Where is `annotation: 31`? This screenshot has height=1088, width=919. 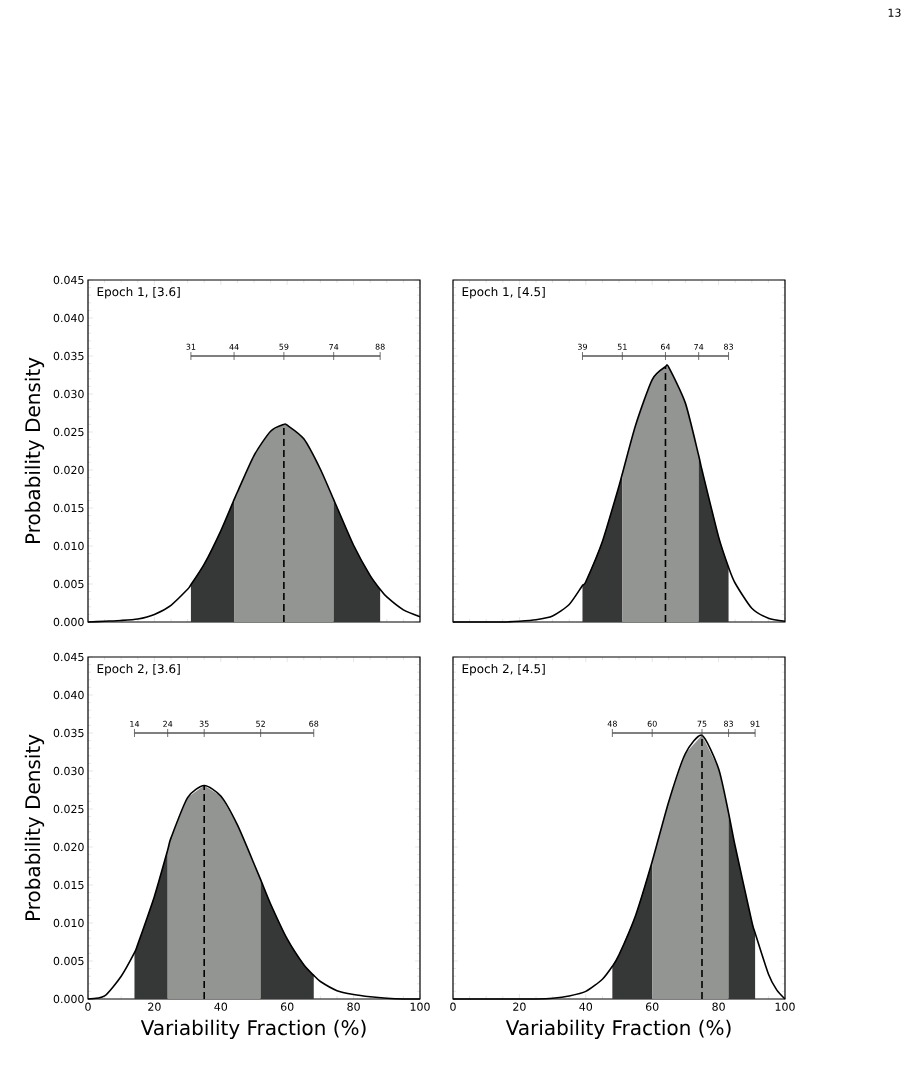
annotation: 31 is located at coordinates (191, 346).